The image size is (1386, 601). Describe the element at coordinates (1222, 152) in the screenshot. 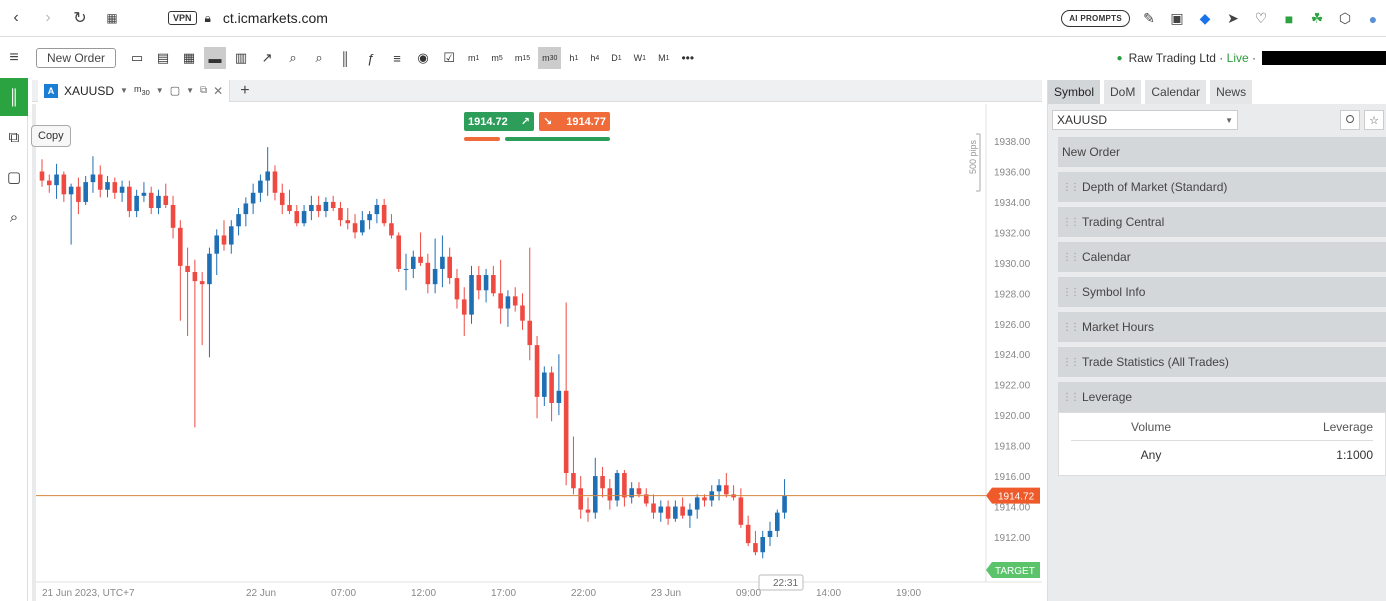

I see `widget-new-order: New Order` at that location.